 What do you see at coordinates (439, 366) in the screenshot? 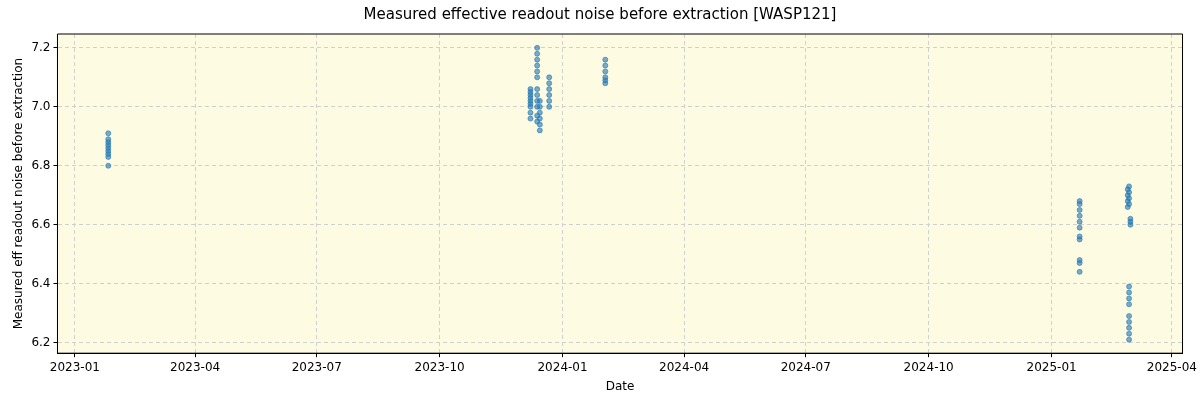
I see `x-tick-label: 2023-10` at bounding box center [439, 366].